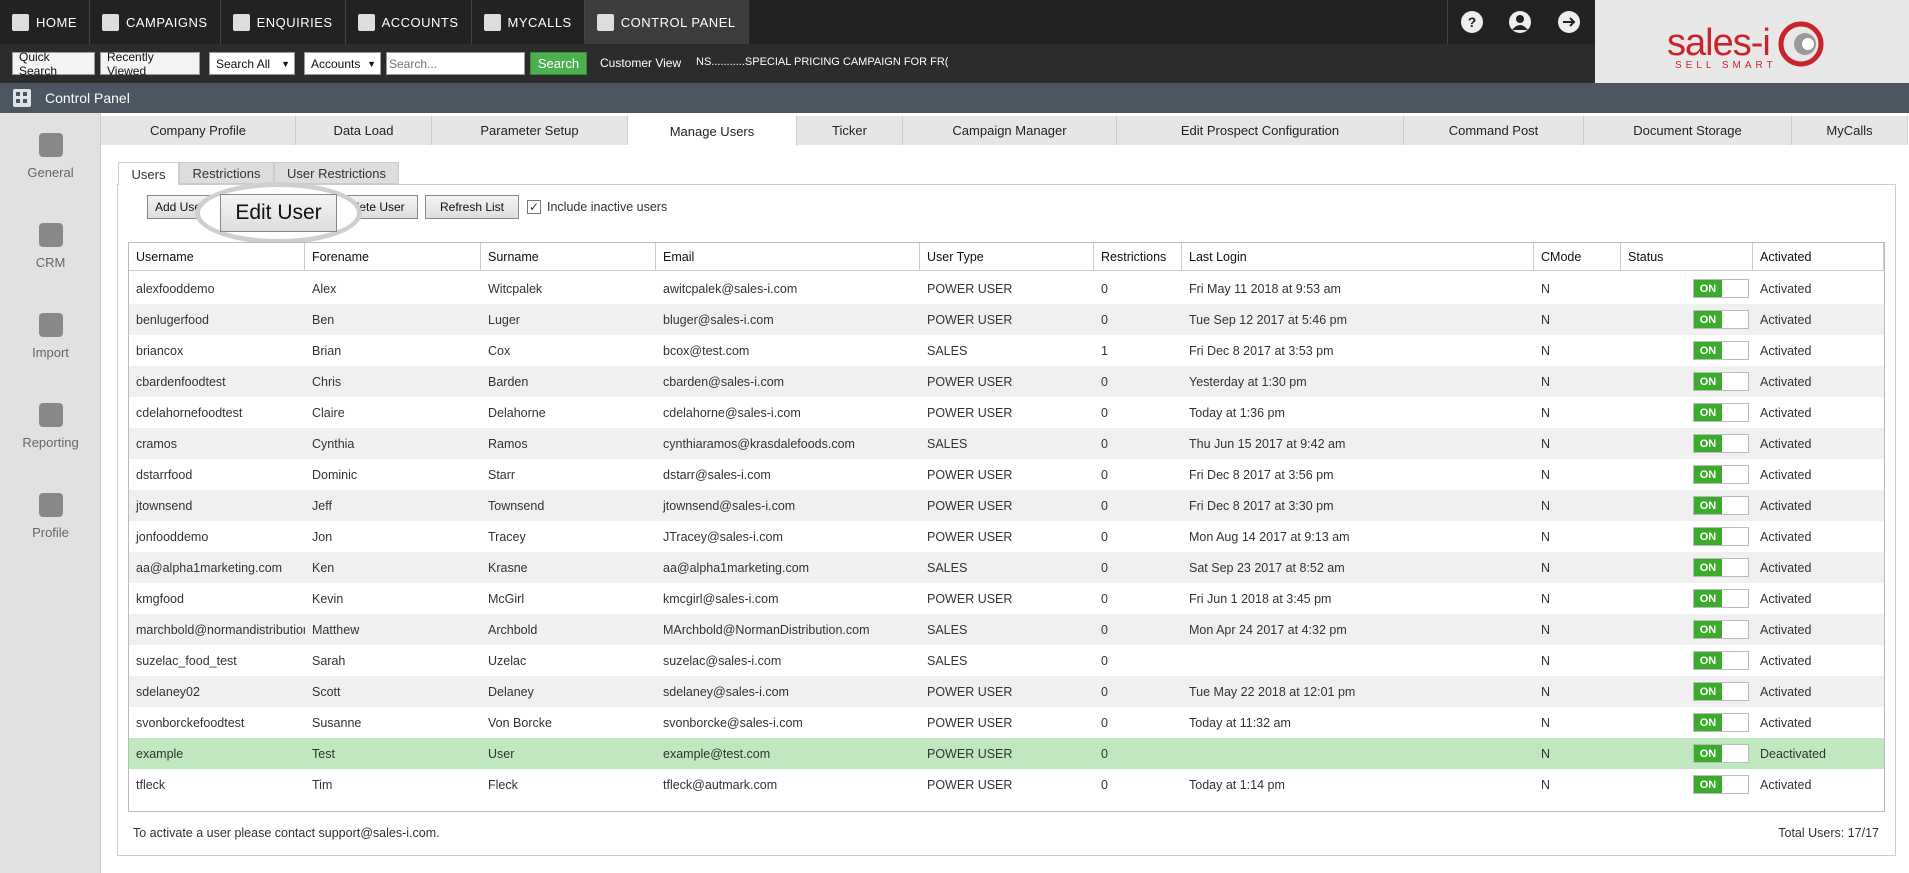 This screenshot has width=1909, height=873. What do you see at coordinates (1850, 130) in the screenshot?
I see `tab: MyCalls` at bounding box center [1850, 130].